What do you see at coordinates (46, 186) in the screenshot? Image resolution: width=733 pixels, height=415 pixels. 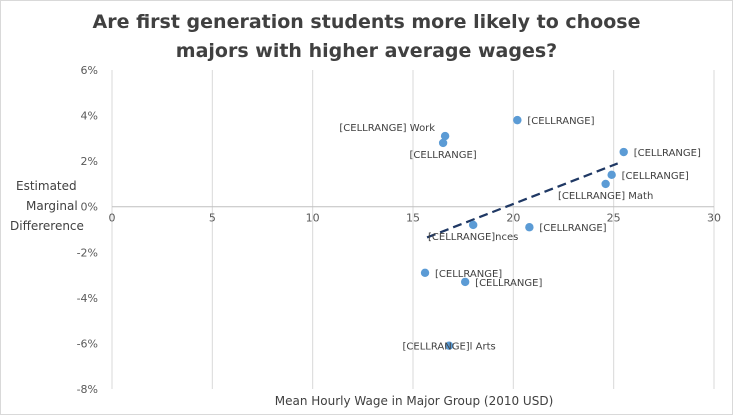 I see `y-axis-label-line-1: Estimated` at bounding box center [46, 186].